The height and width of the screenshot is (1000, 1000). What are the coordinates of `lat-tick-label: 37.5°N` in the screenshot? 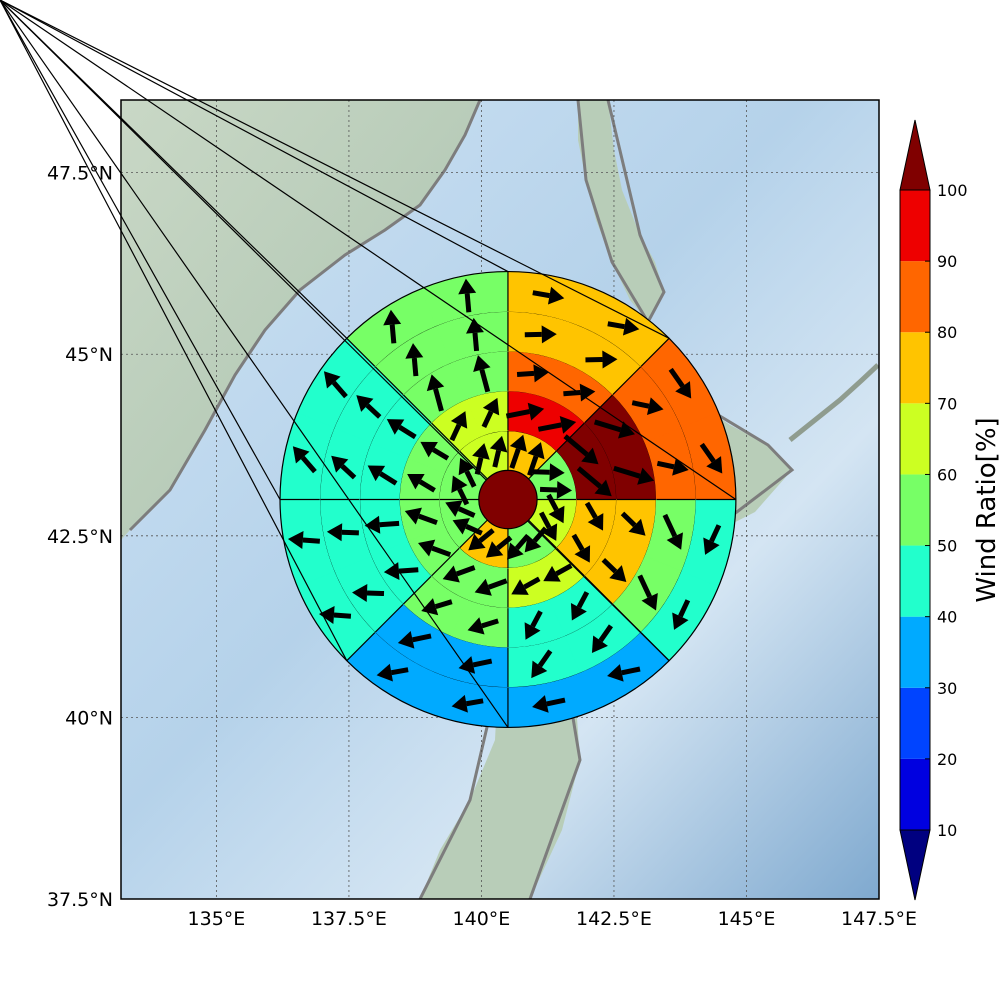 It's located at (80, 900).